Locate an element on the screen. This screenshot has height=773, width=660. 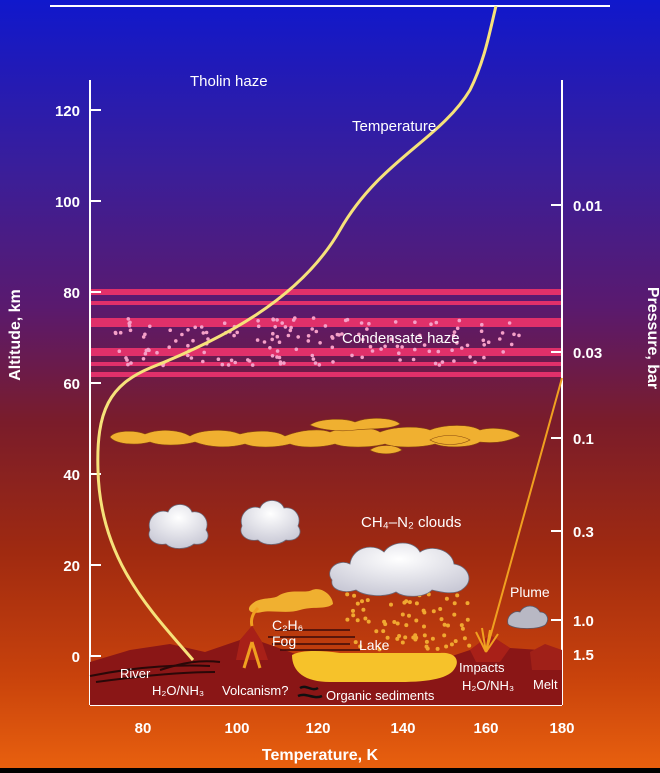
plume-cloud-grey is located at coordinates (527, 617).